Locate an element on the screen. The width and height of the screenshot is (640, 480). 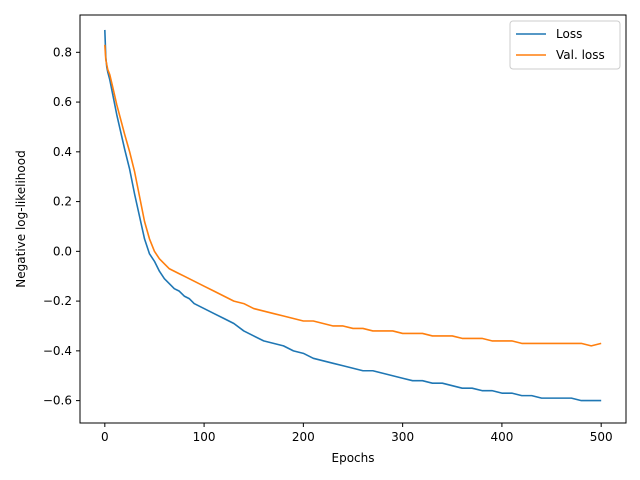
legend-label-val-loss: Val. loss is located at coordinates (580, 55).